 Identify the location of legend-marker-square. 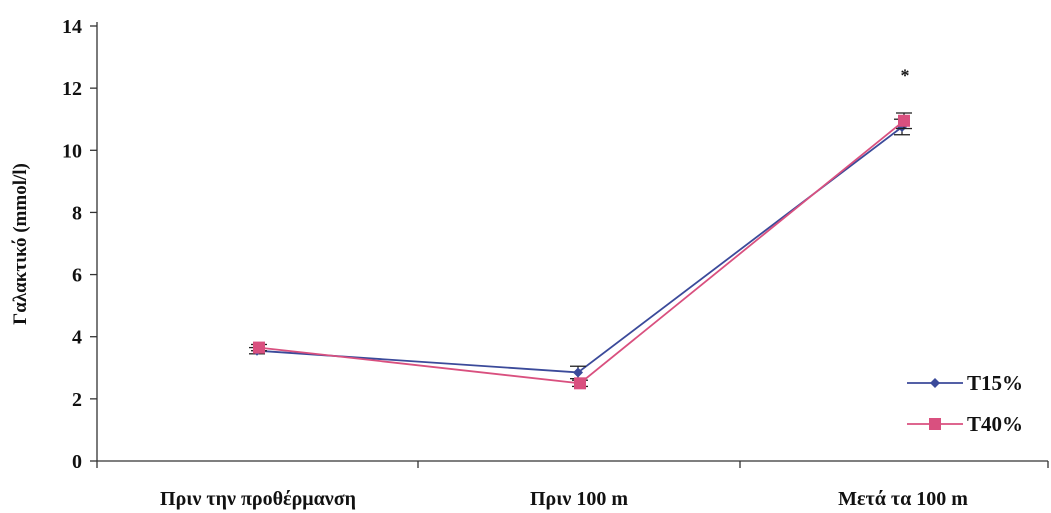
(935, 424).